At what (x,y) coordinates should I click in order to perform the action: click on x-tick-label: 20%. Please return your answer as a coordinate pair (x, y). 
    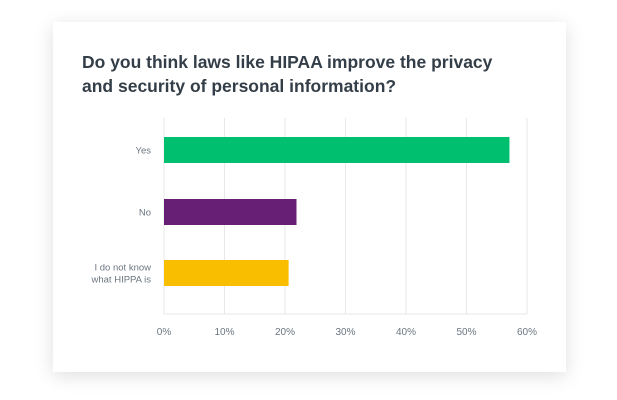
    Looking at the image, I should click on (285, 332).